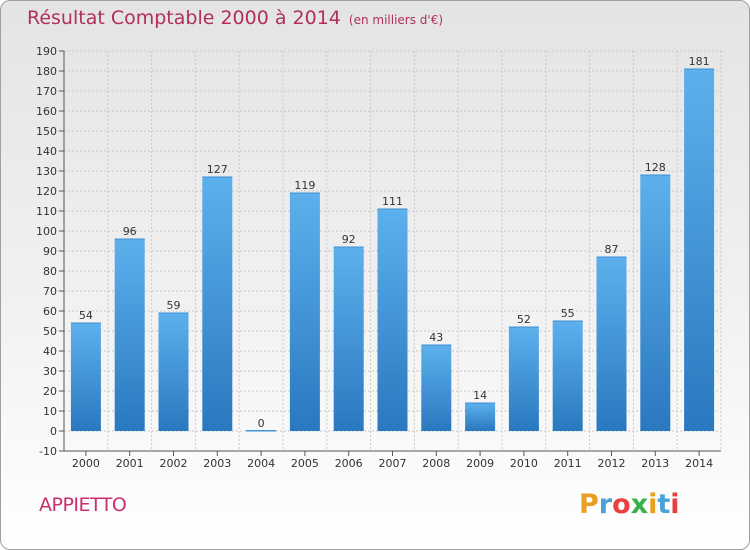 The height and width of the screenshot is (550, 750). Describe the element at coordinates (655, 463) in the screenshot. I see `x-tick-label: 2013` at that location.